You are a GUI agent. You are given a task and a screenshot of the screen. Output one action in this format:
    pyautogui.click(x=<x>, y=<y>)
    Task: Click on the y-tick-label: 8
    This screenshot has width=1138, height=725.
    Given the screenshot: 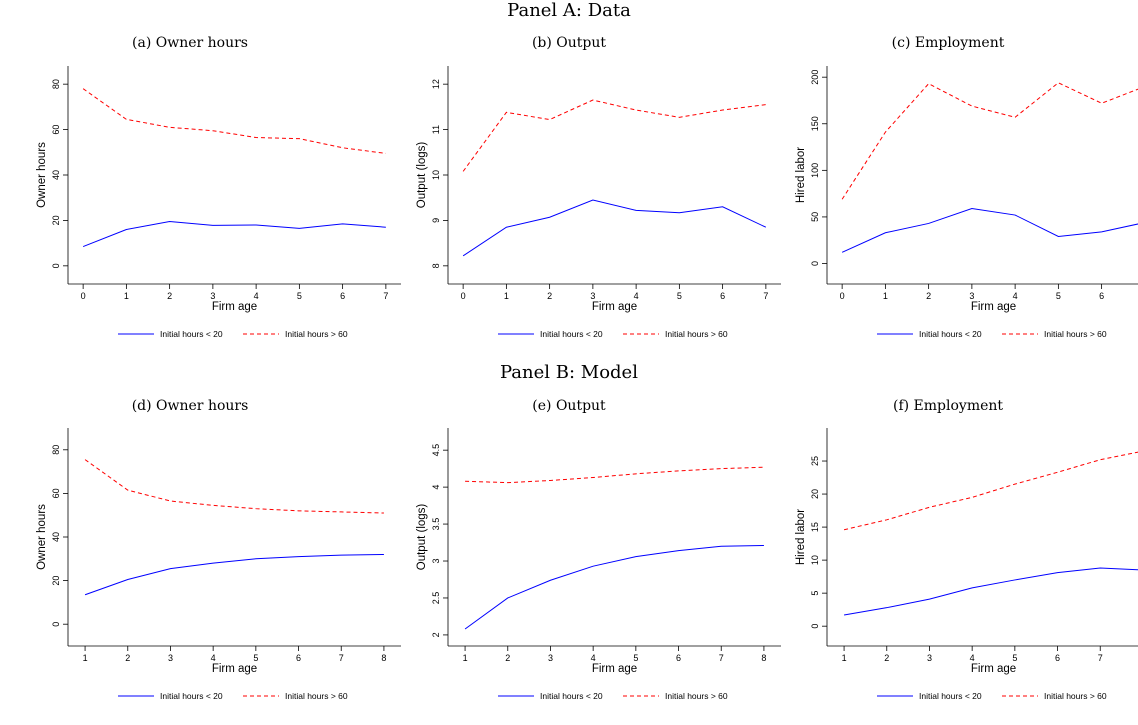 What is the action you would take?
    pyautogui.click(x=436, y=265)
    